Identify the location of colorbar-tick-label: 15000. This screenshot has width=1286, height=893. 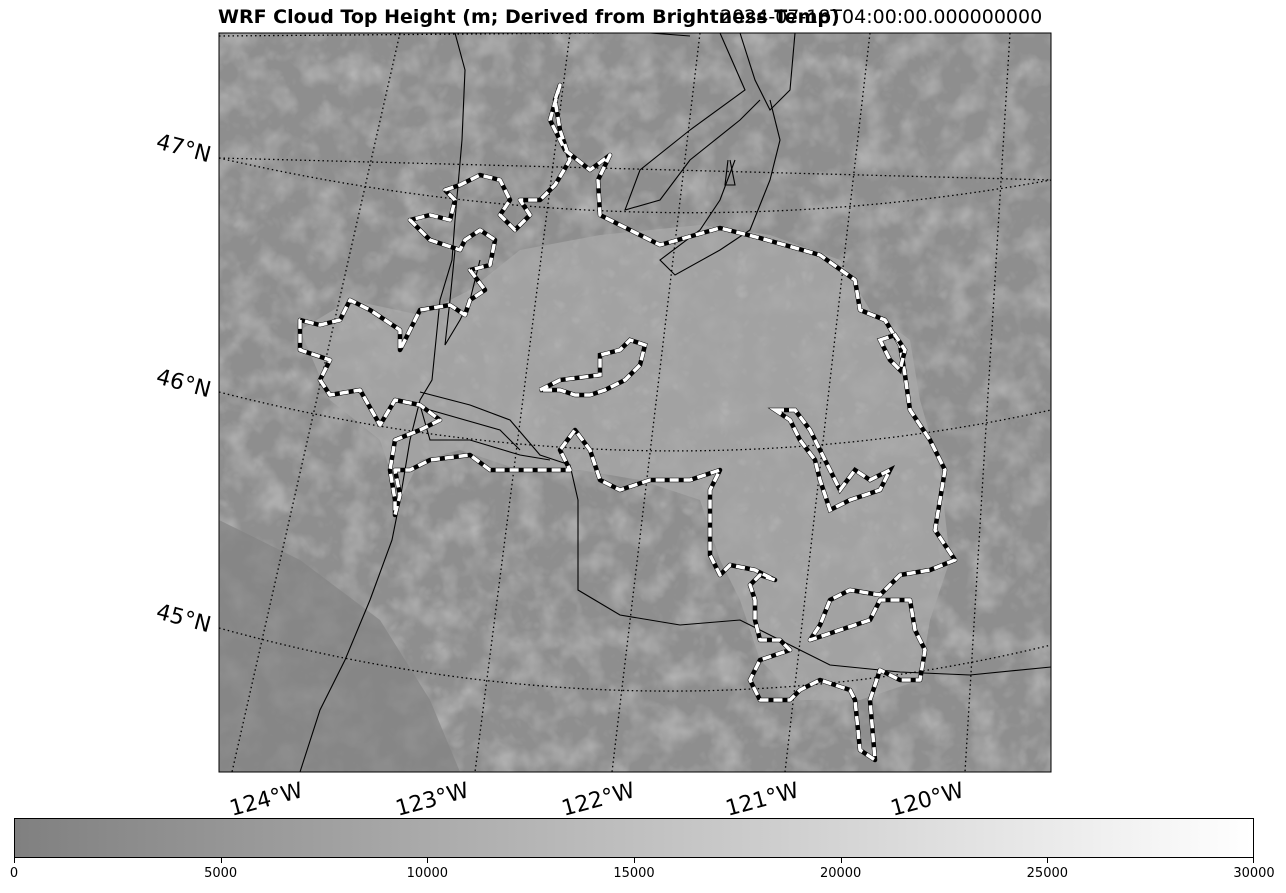
(634, 873).